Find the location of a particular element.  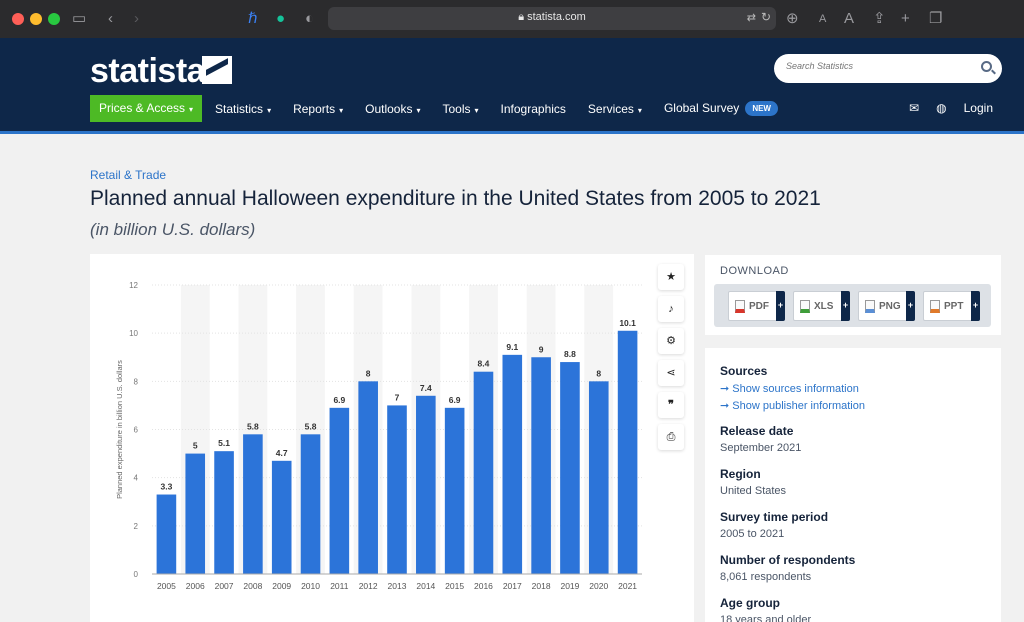

text-larger-icon: A is located at coordinates (849, 18).